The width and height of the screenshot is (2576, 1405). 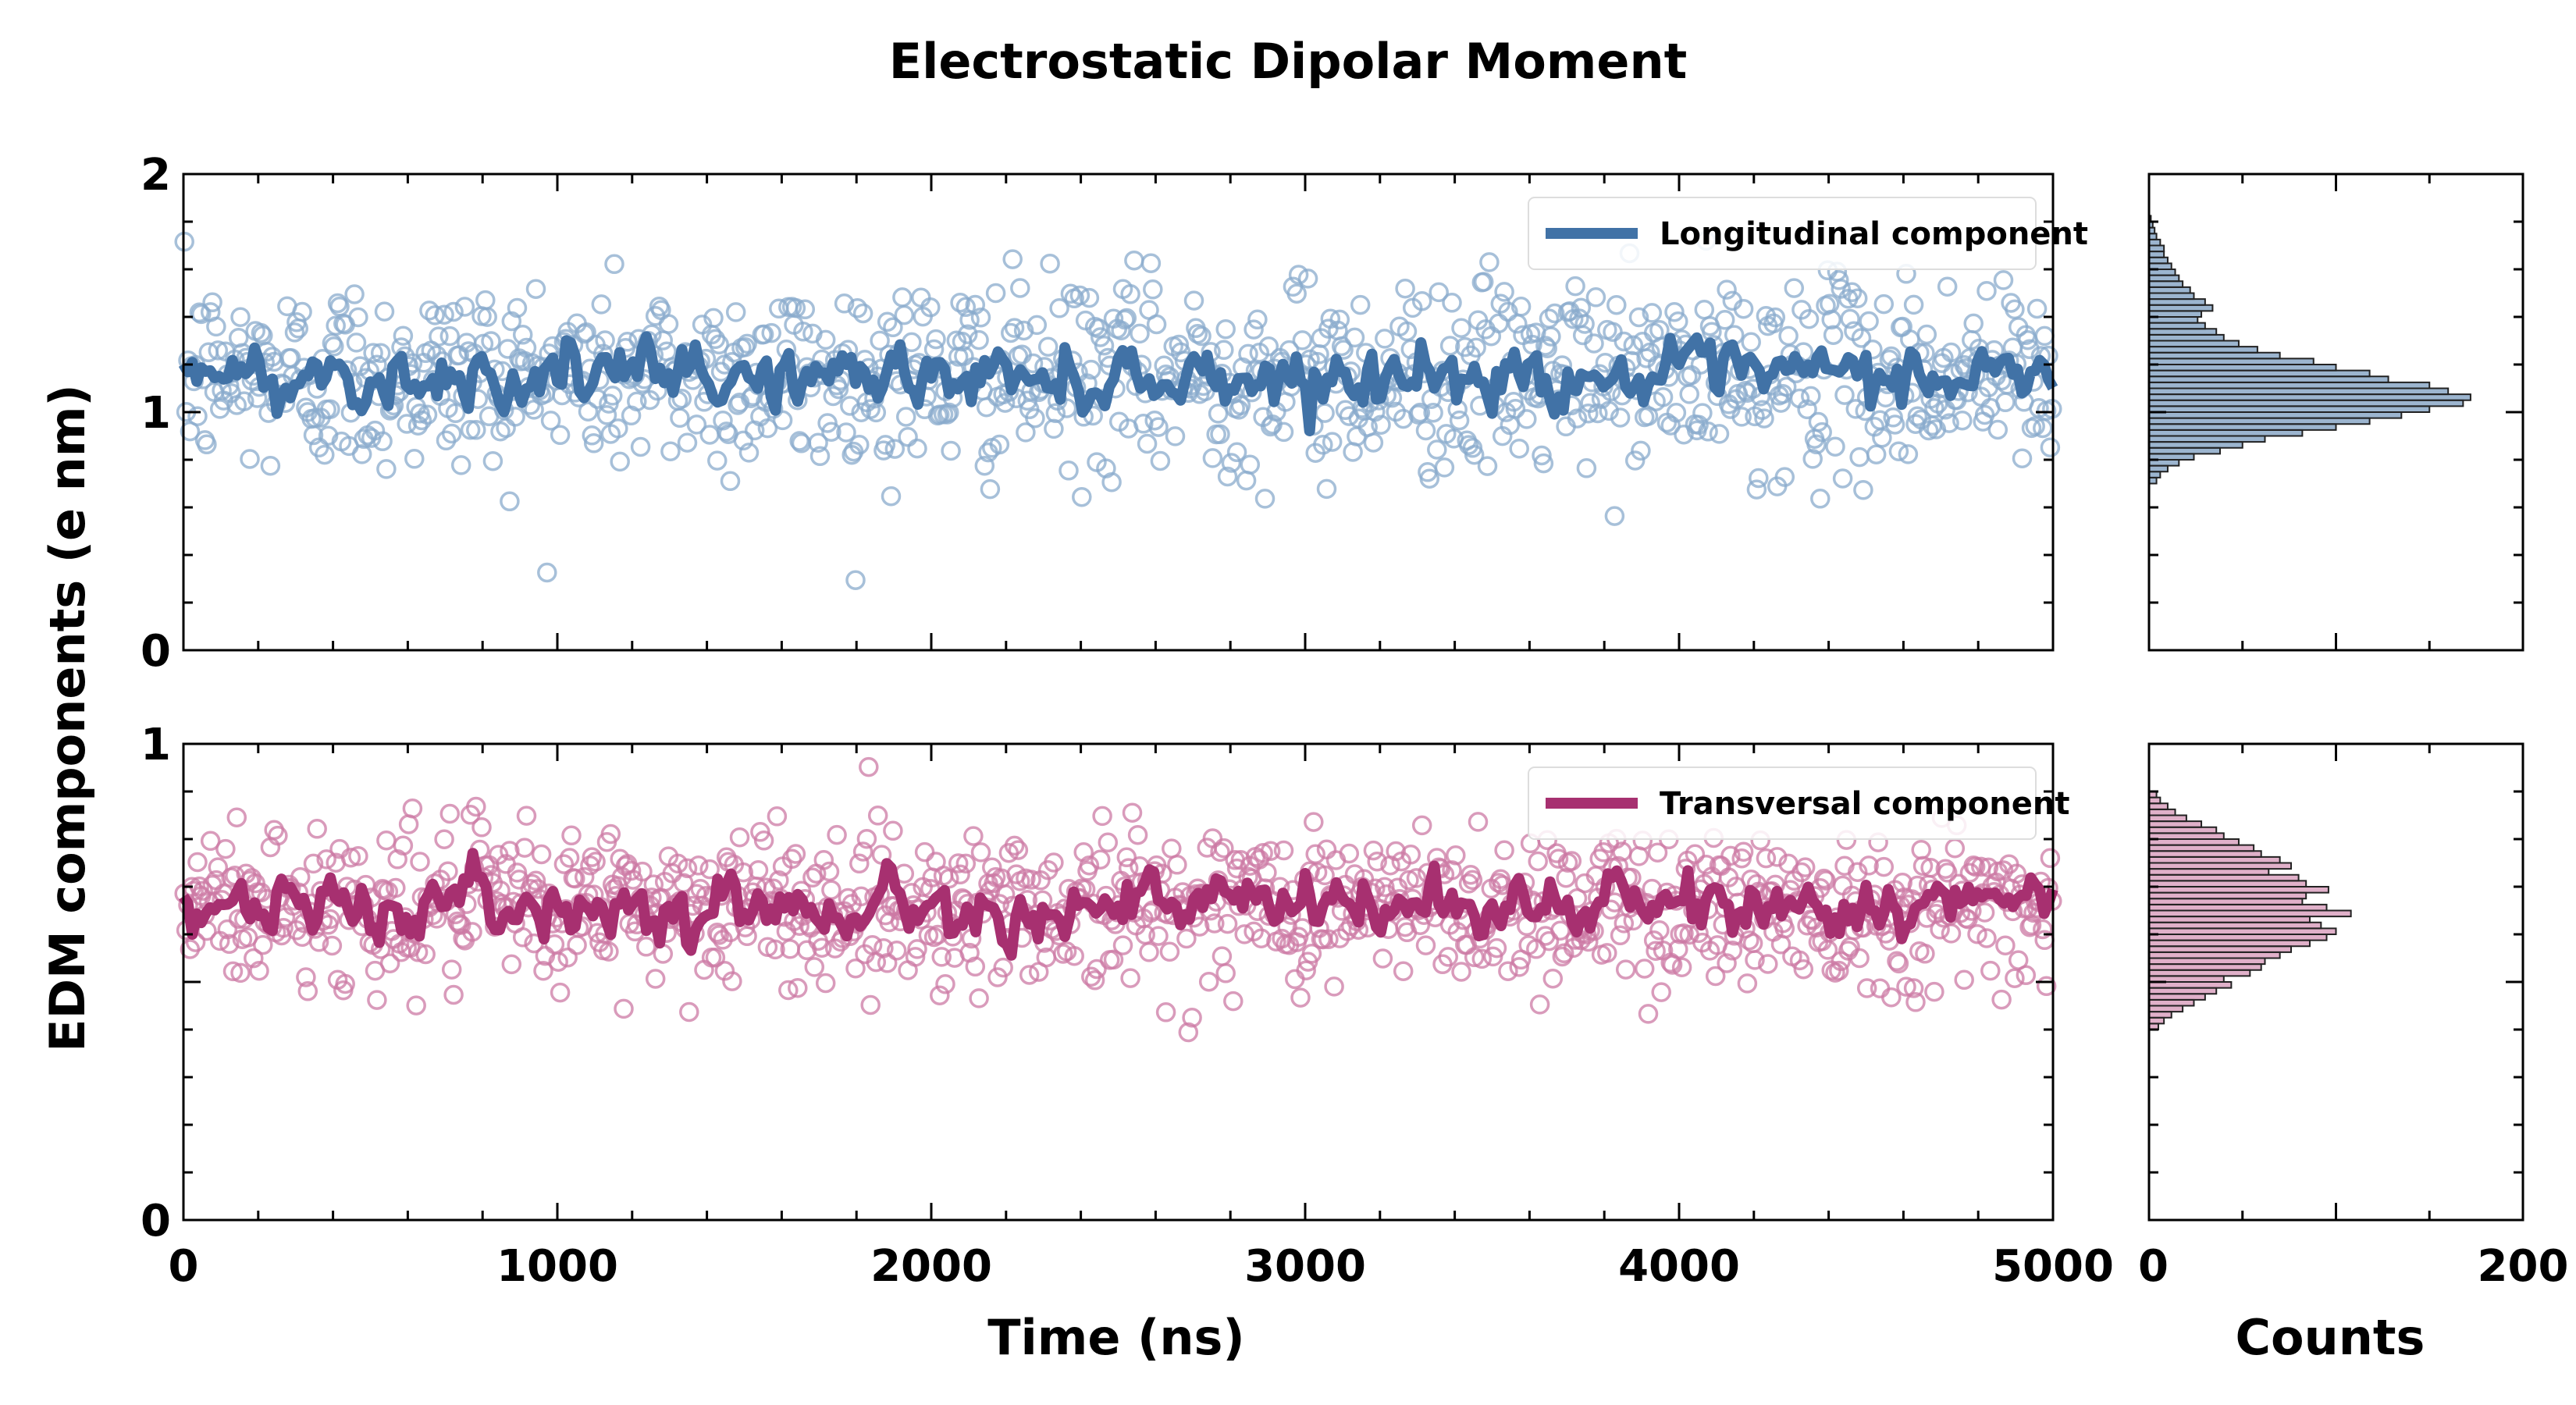 I want to click on longitudinal-histogram-panel, so click(x=2335, y=412).